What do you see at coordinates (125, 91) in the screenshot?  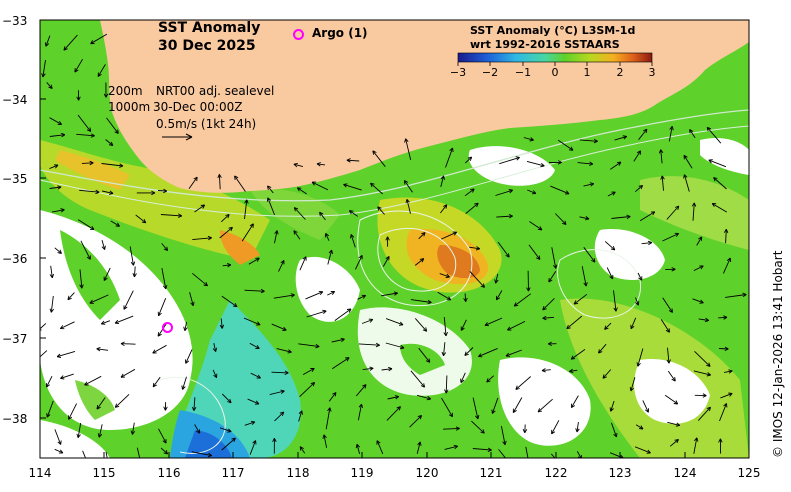 I see `depth-200-label: 200m` at bounding box center [125, 91].